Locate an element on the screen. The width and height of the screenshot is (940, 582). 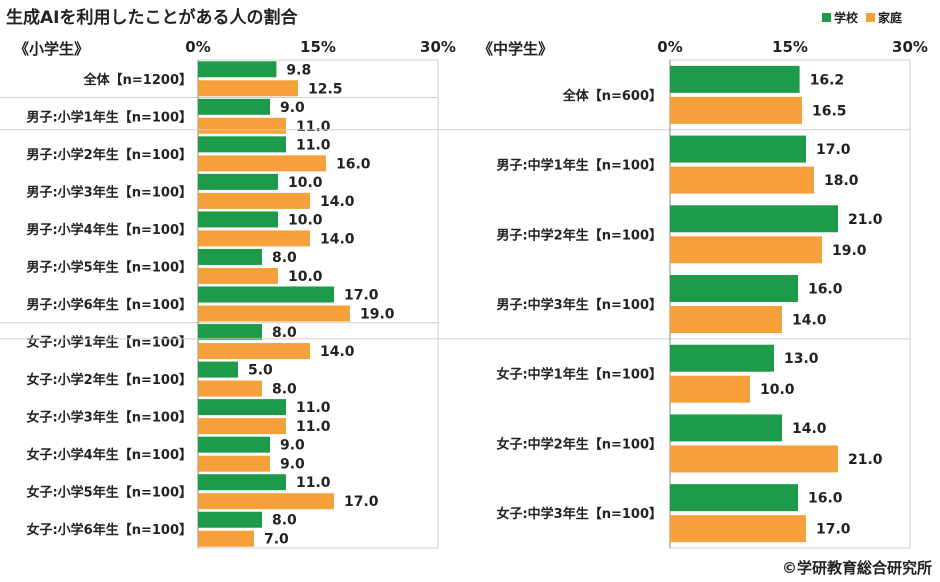
category-label: 男子:小学3年生【n=100】 is located at coordinates (109, 192).